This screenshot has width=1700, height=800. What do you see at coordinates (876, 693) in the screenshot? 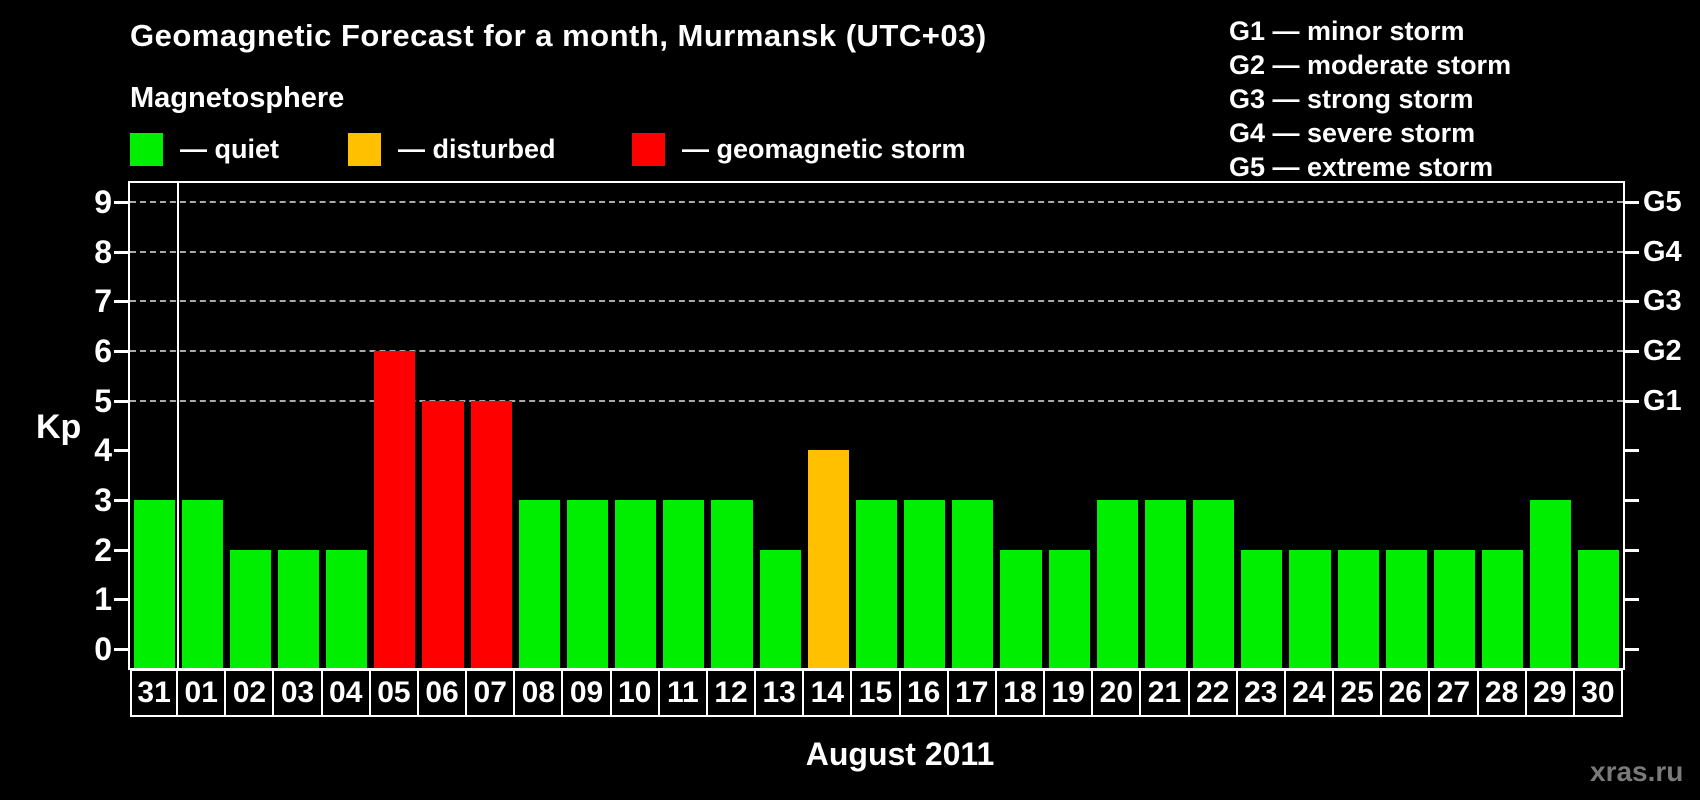
I see `day-label-15: 15` at bounding box center [876, 693].